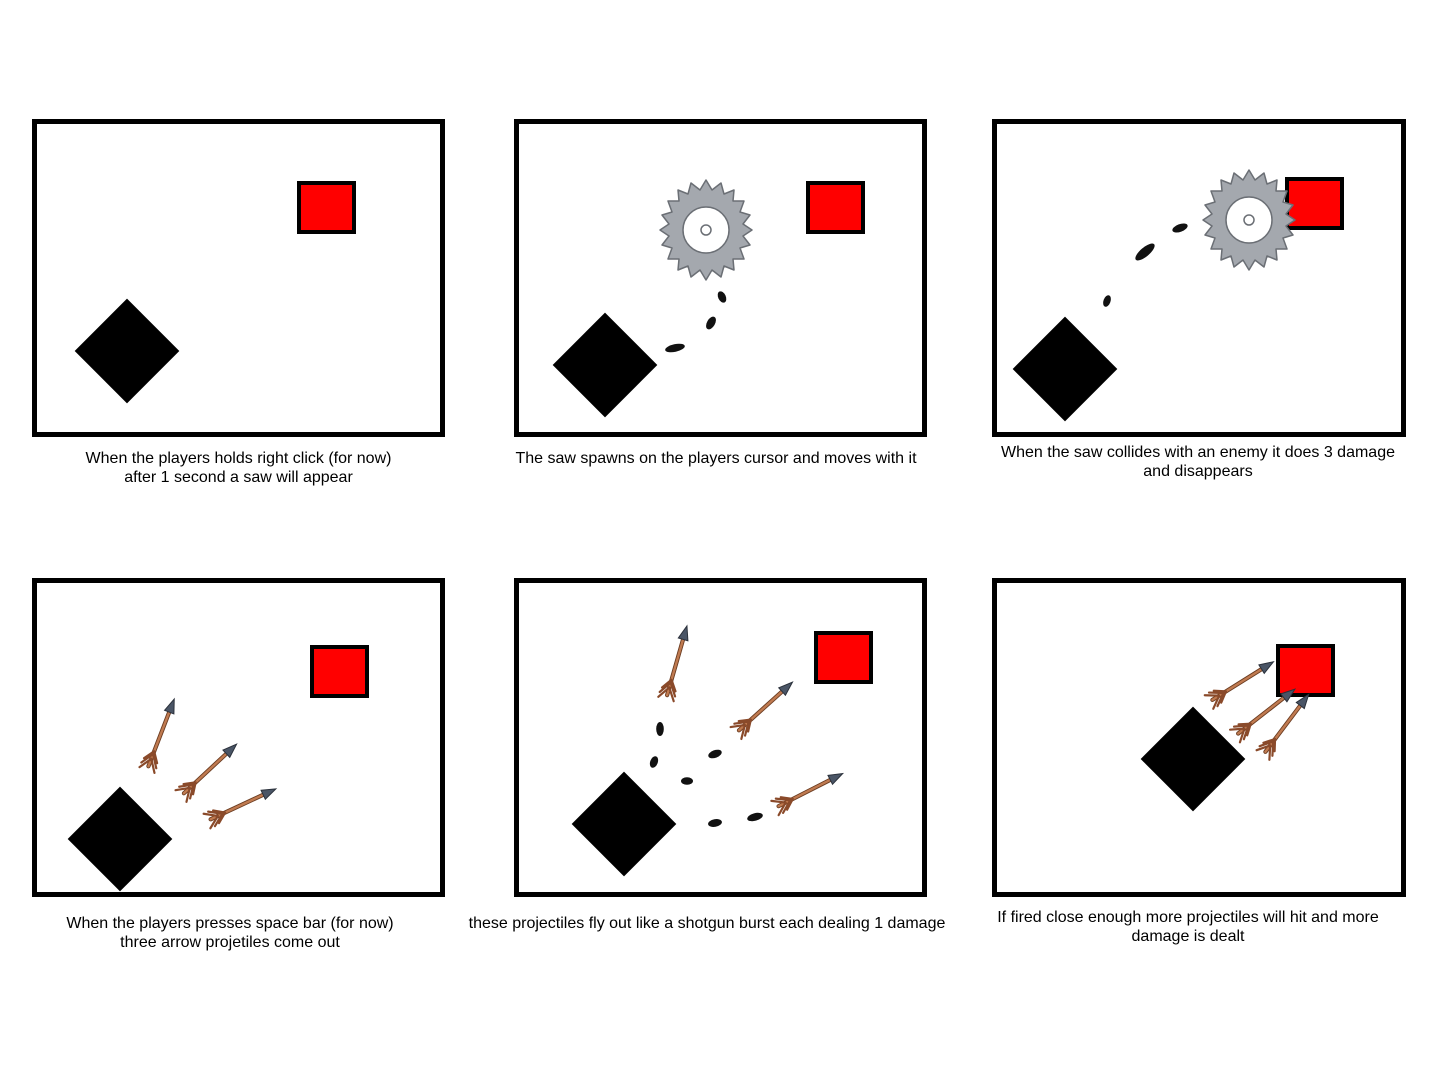 This screenshot has width=1442, height=1080. I want to click on panel-6-scene, so click(1237, 728).